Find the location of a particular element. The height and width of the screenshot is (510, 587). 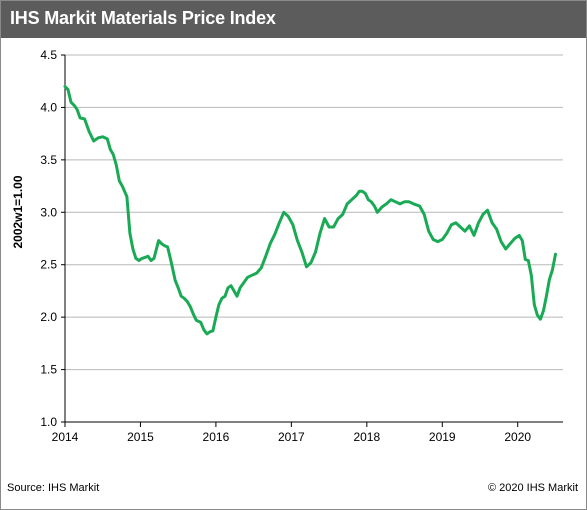

y-tick-label: 2.0 is located at coordinates (48, 317).